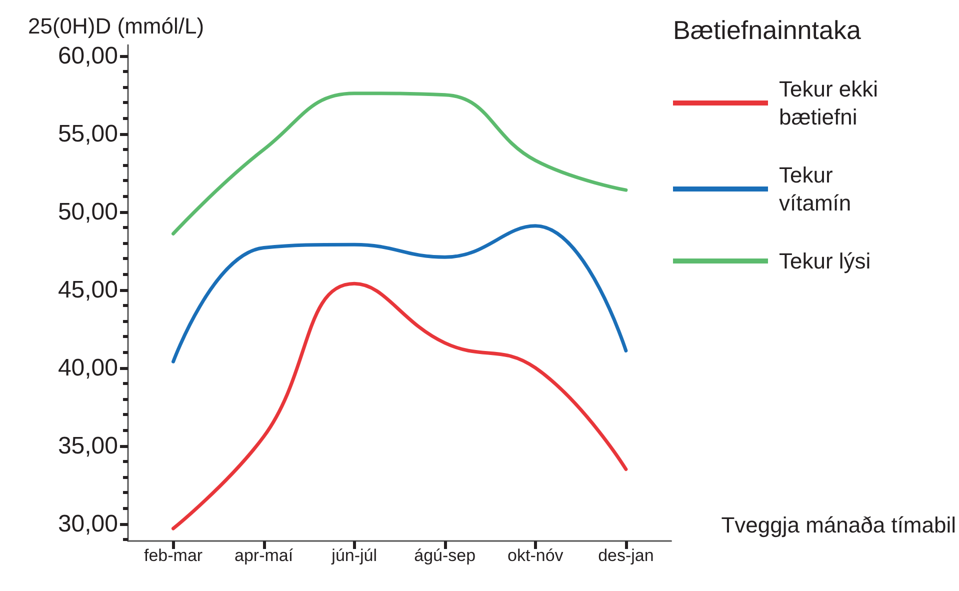  Describe the element at coordinates (838, 525) in the screenshot. I see `x-axis-title: Tveggja mánaða tímabil` at that location.